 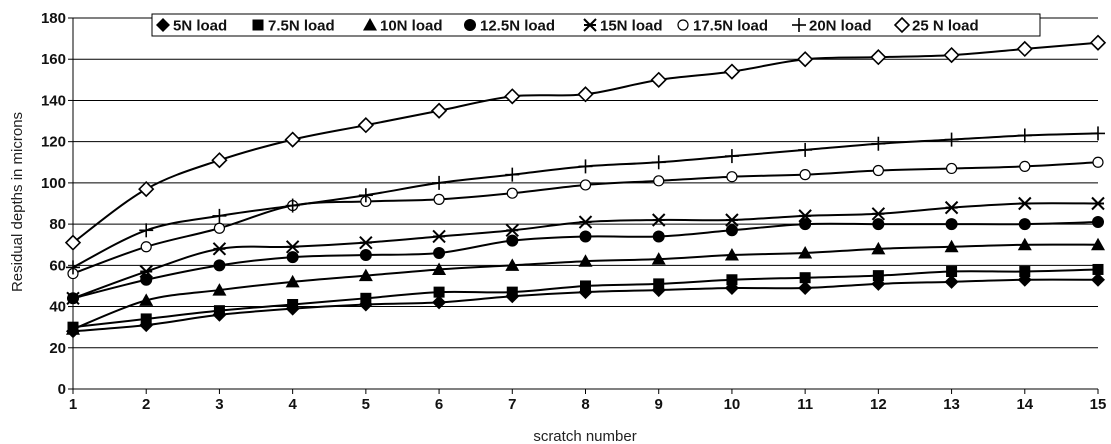 What do you see at coordinates (805, 404) in the screenshot?
I see `x-tick-label: 11` at bounding box center [805, 404].